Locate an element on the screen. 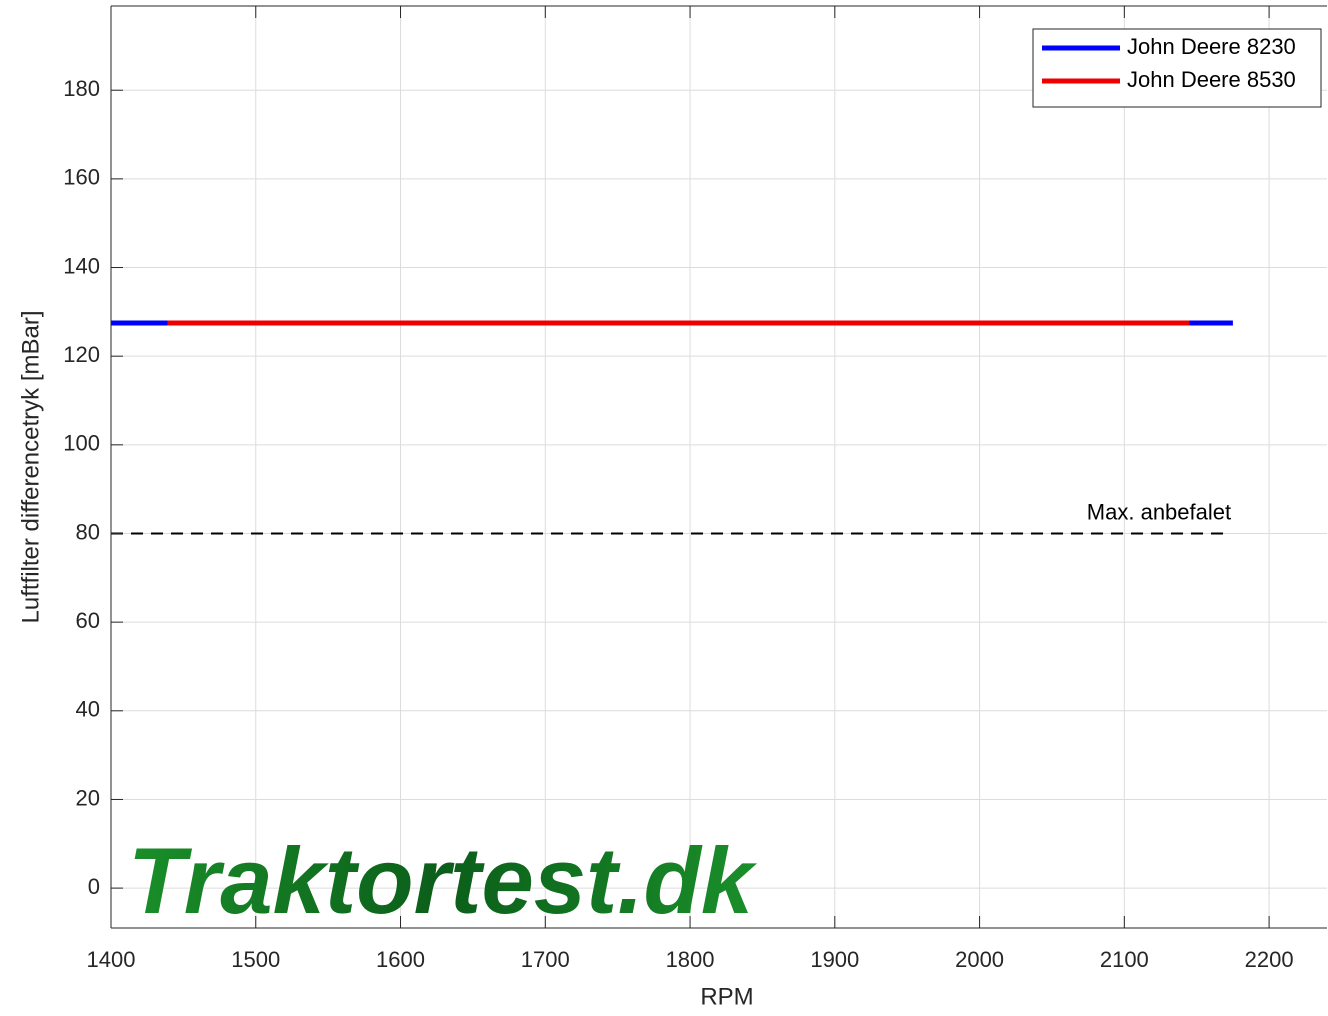 The image size is (1328, 1016). x-tick-label: 1400 is located at coordinates (111, 959).